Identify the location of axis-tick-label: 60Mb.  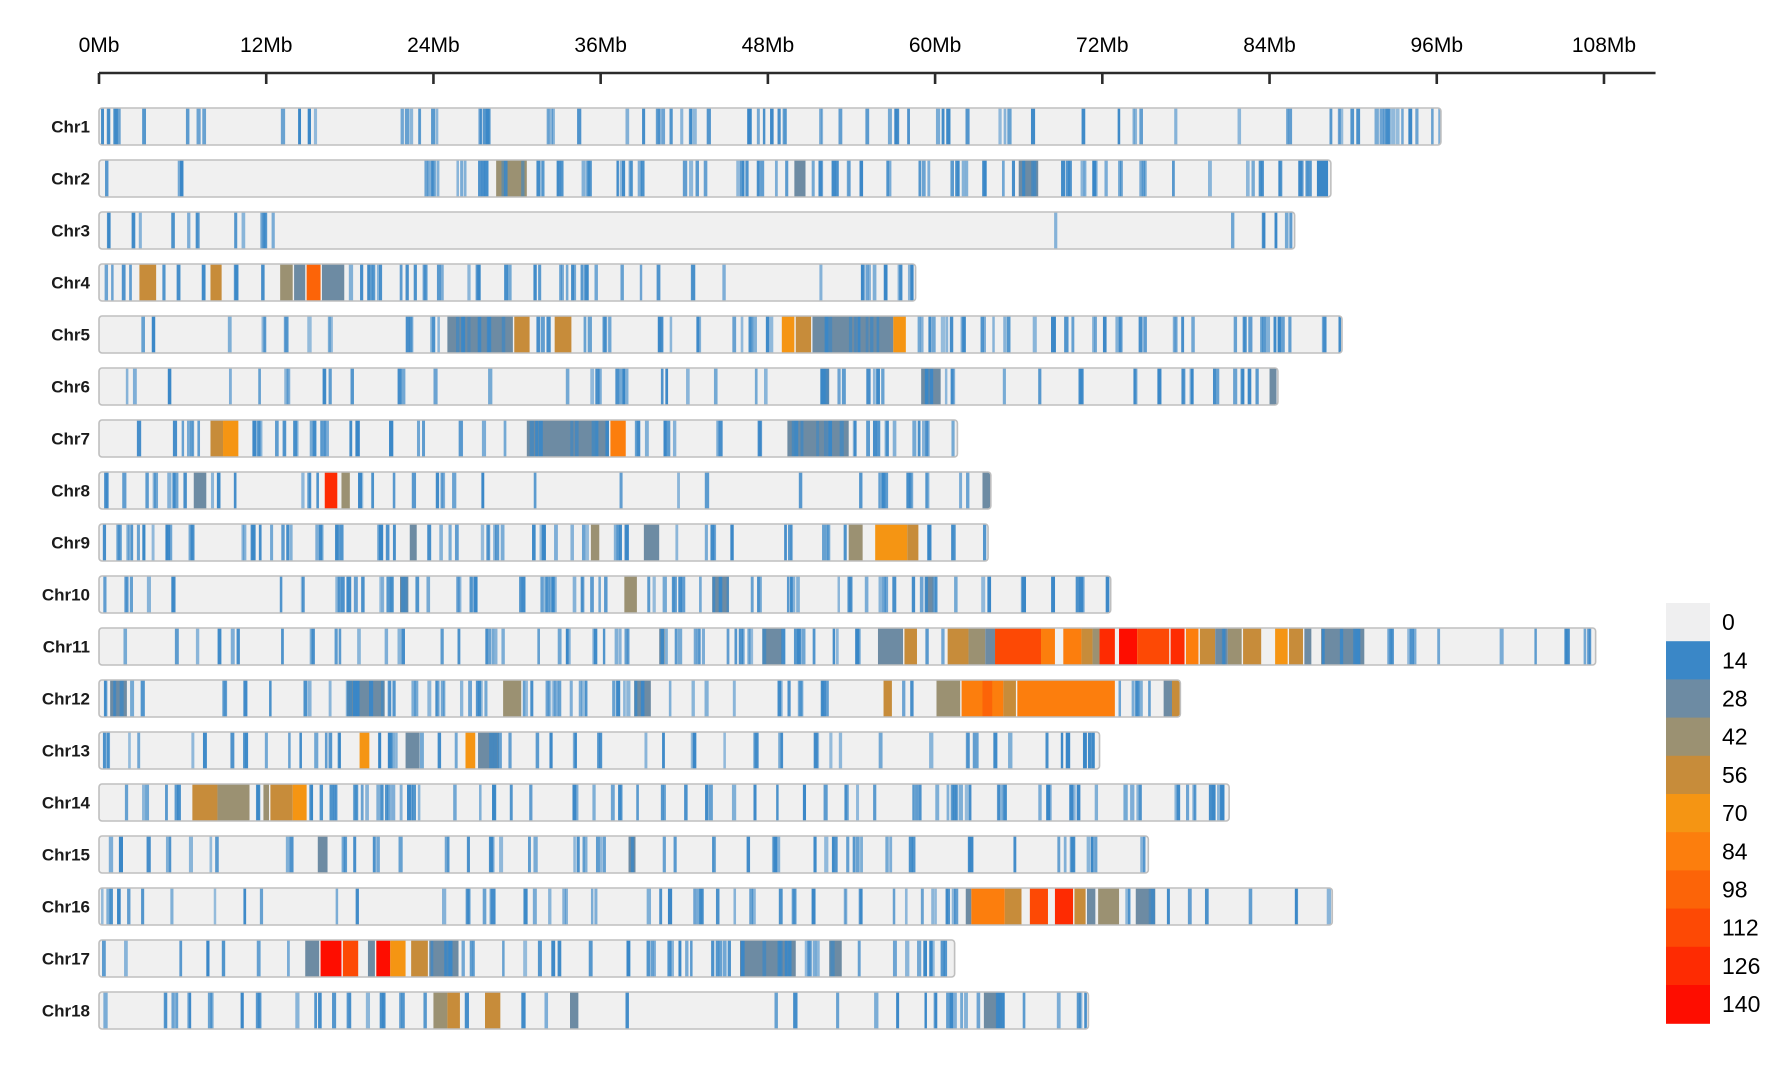
(935, 45).